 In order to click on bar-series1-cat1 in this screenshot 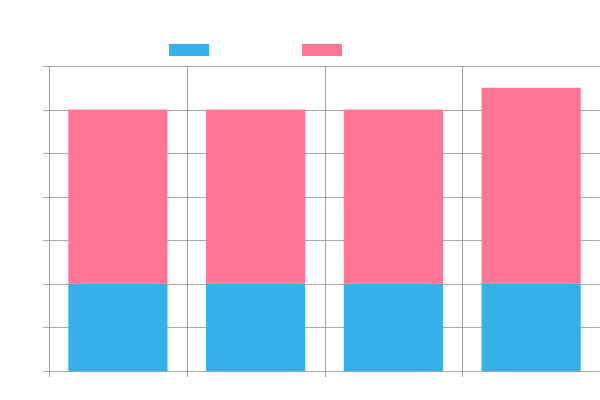, I will do `click(118, 327)`.